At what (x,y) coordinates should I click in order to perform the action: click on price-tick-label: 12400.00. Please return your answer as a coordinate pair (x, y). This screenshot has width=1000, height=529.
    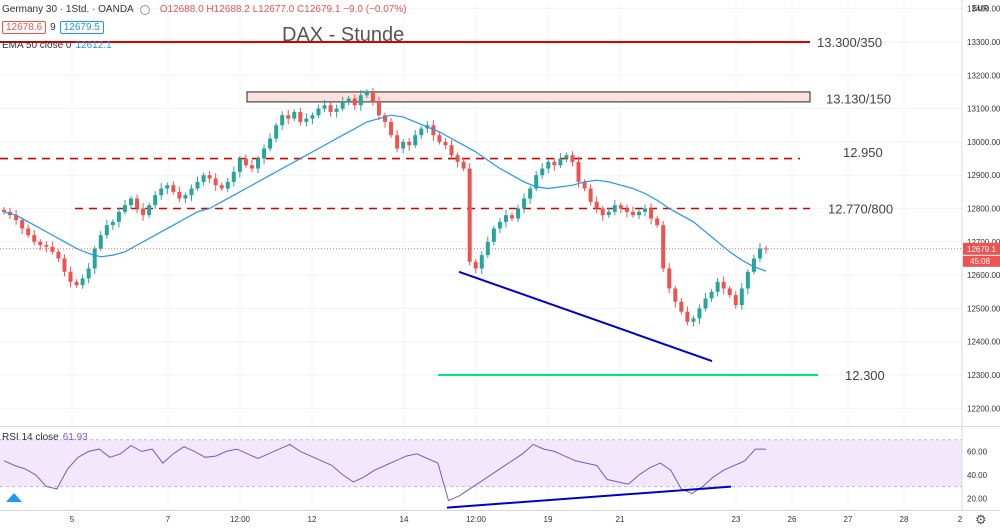
    Looking at the image, I should click on (983, 342).